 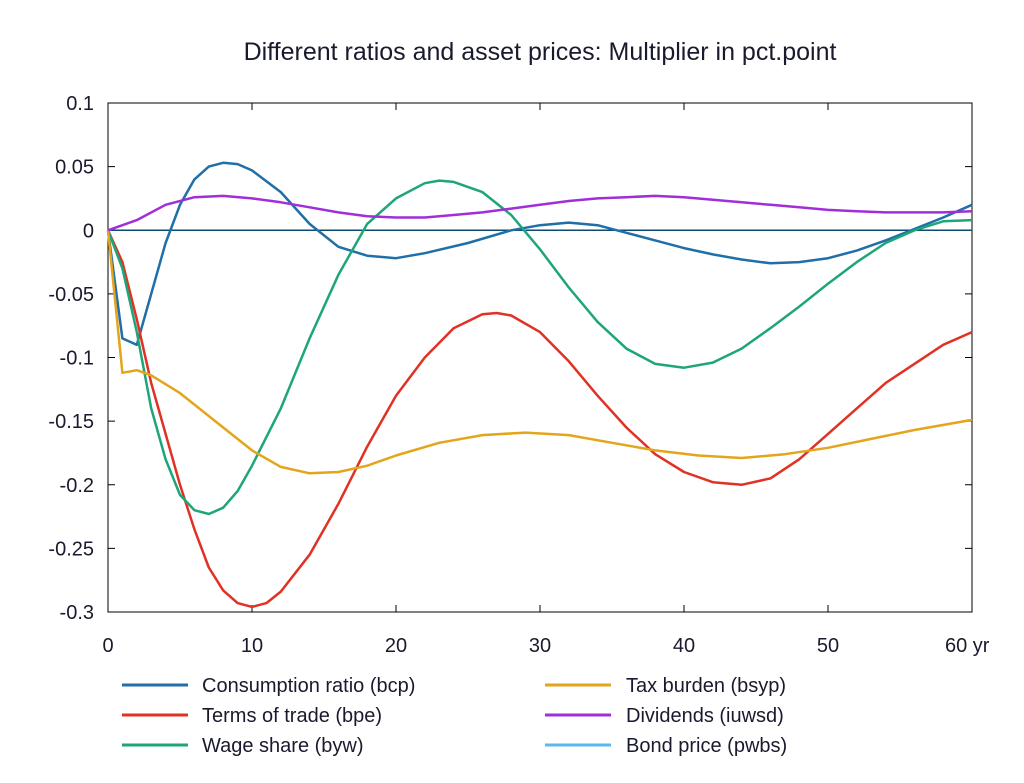 What do you see at coordinates (540, 646) in the screenshot?
I see `x-tick-label: 30` at bounding box center [540, 646].